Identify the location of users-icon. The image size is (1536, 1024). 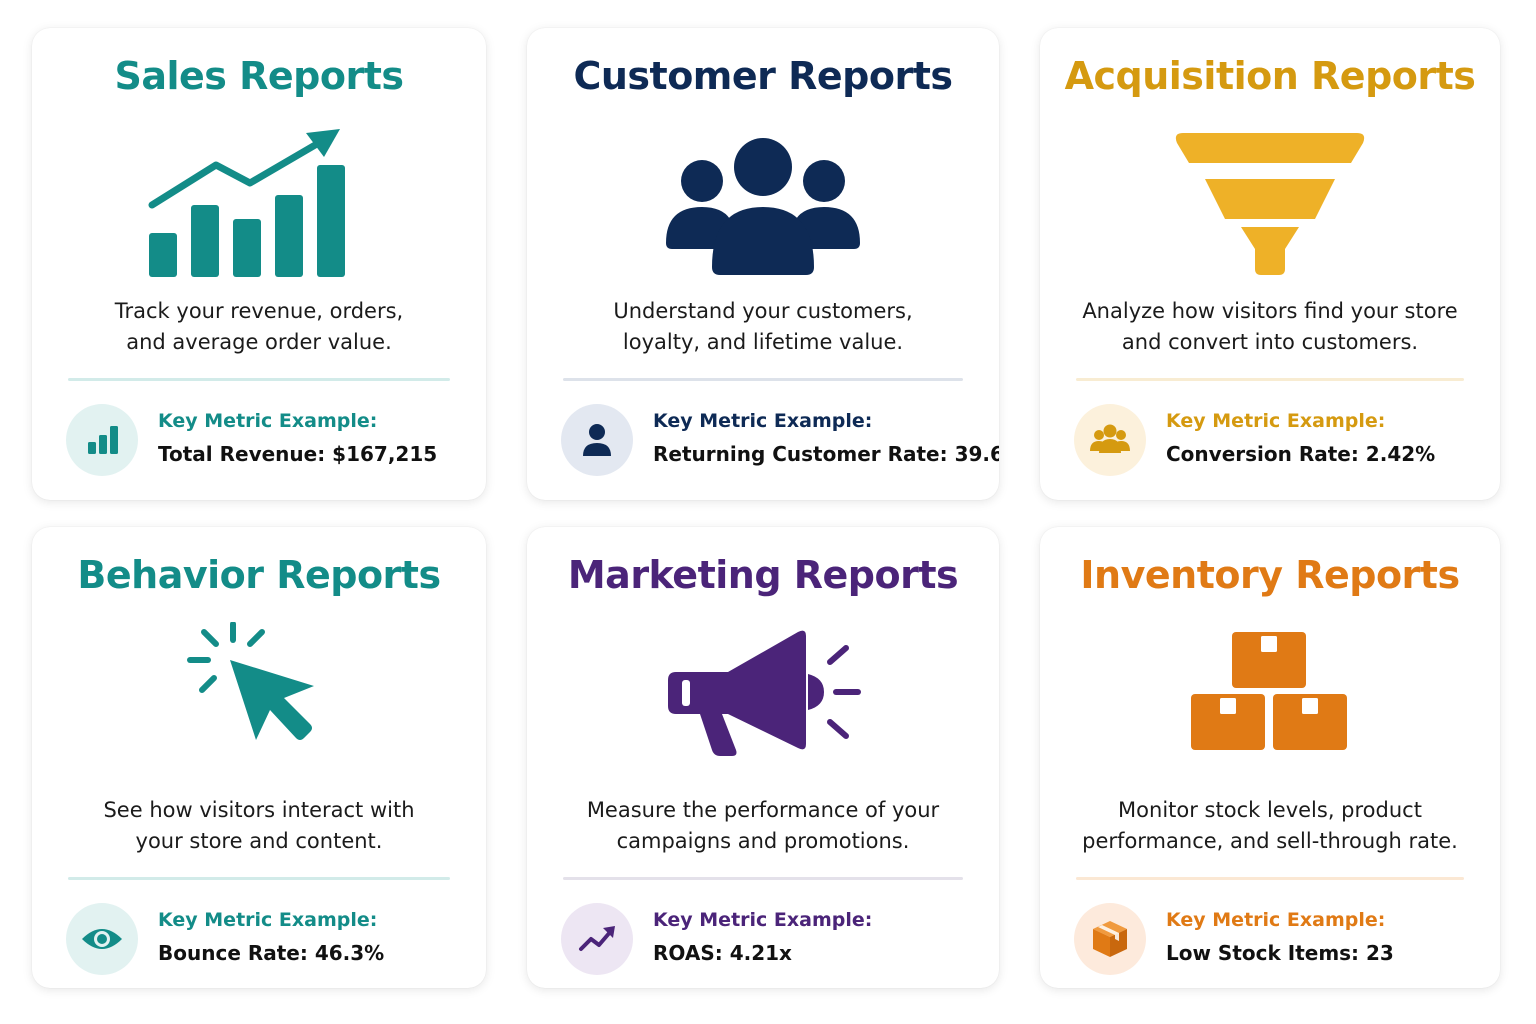
(1110, 440).